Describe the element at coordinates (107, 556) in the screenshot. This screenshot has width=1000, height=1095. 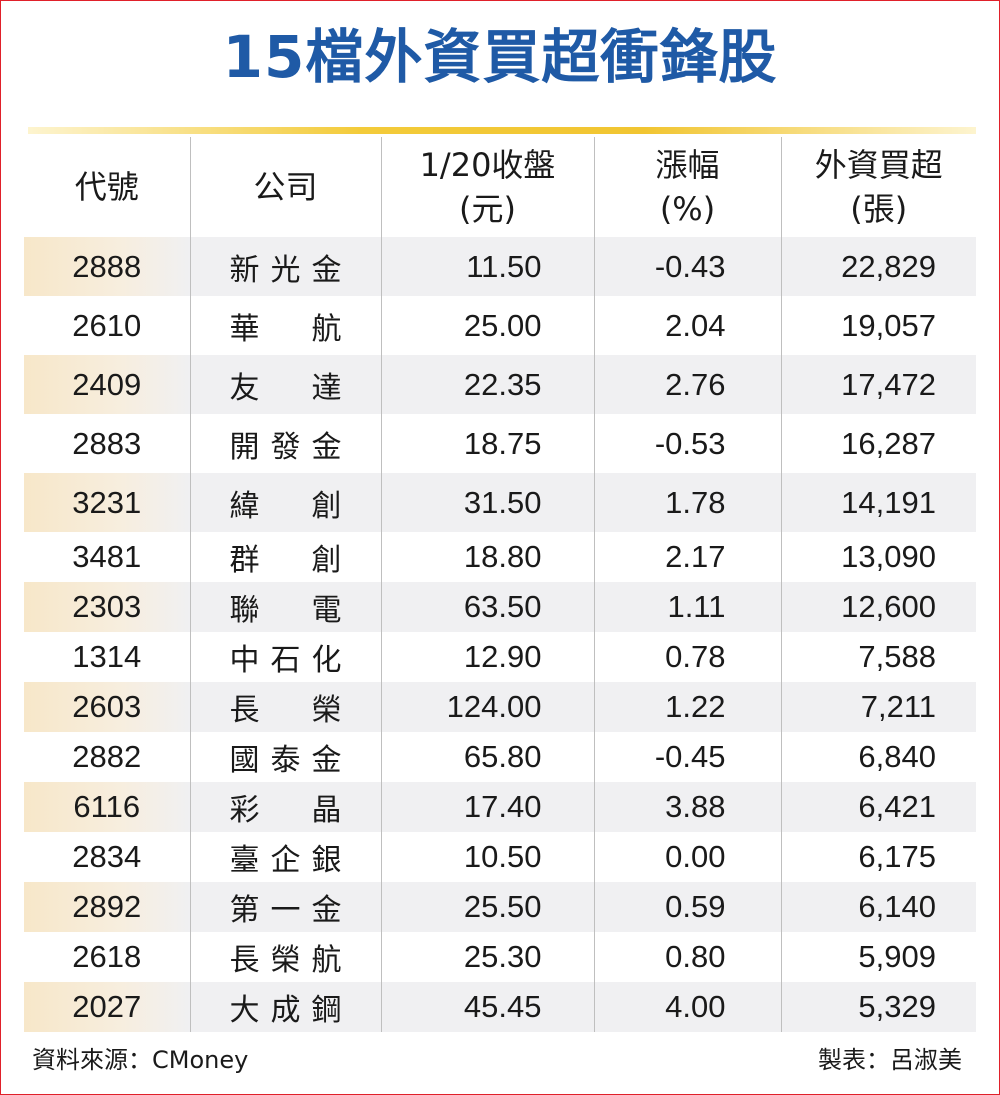
I see `stock-code-cell: 3481` at that location.